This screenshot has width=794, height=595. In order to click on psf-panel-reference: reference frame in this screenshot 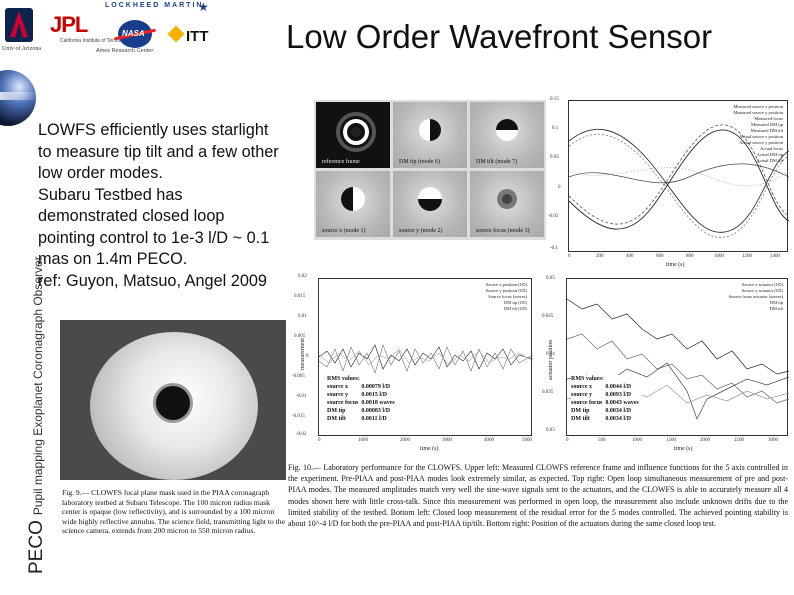, I will do `click(353, 135)`.